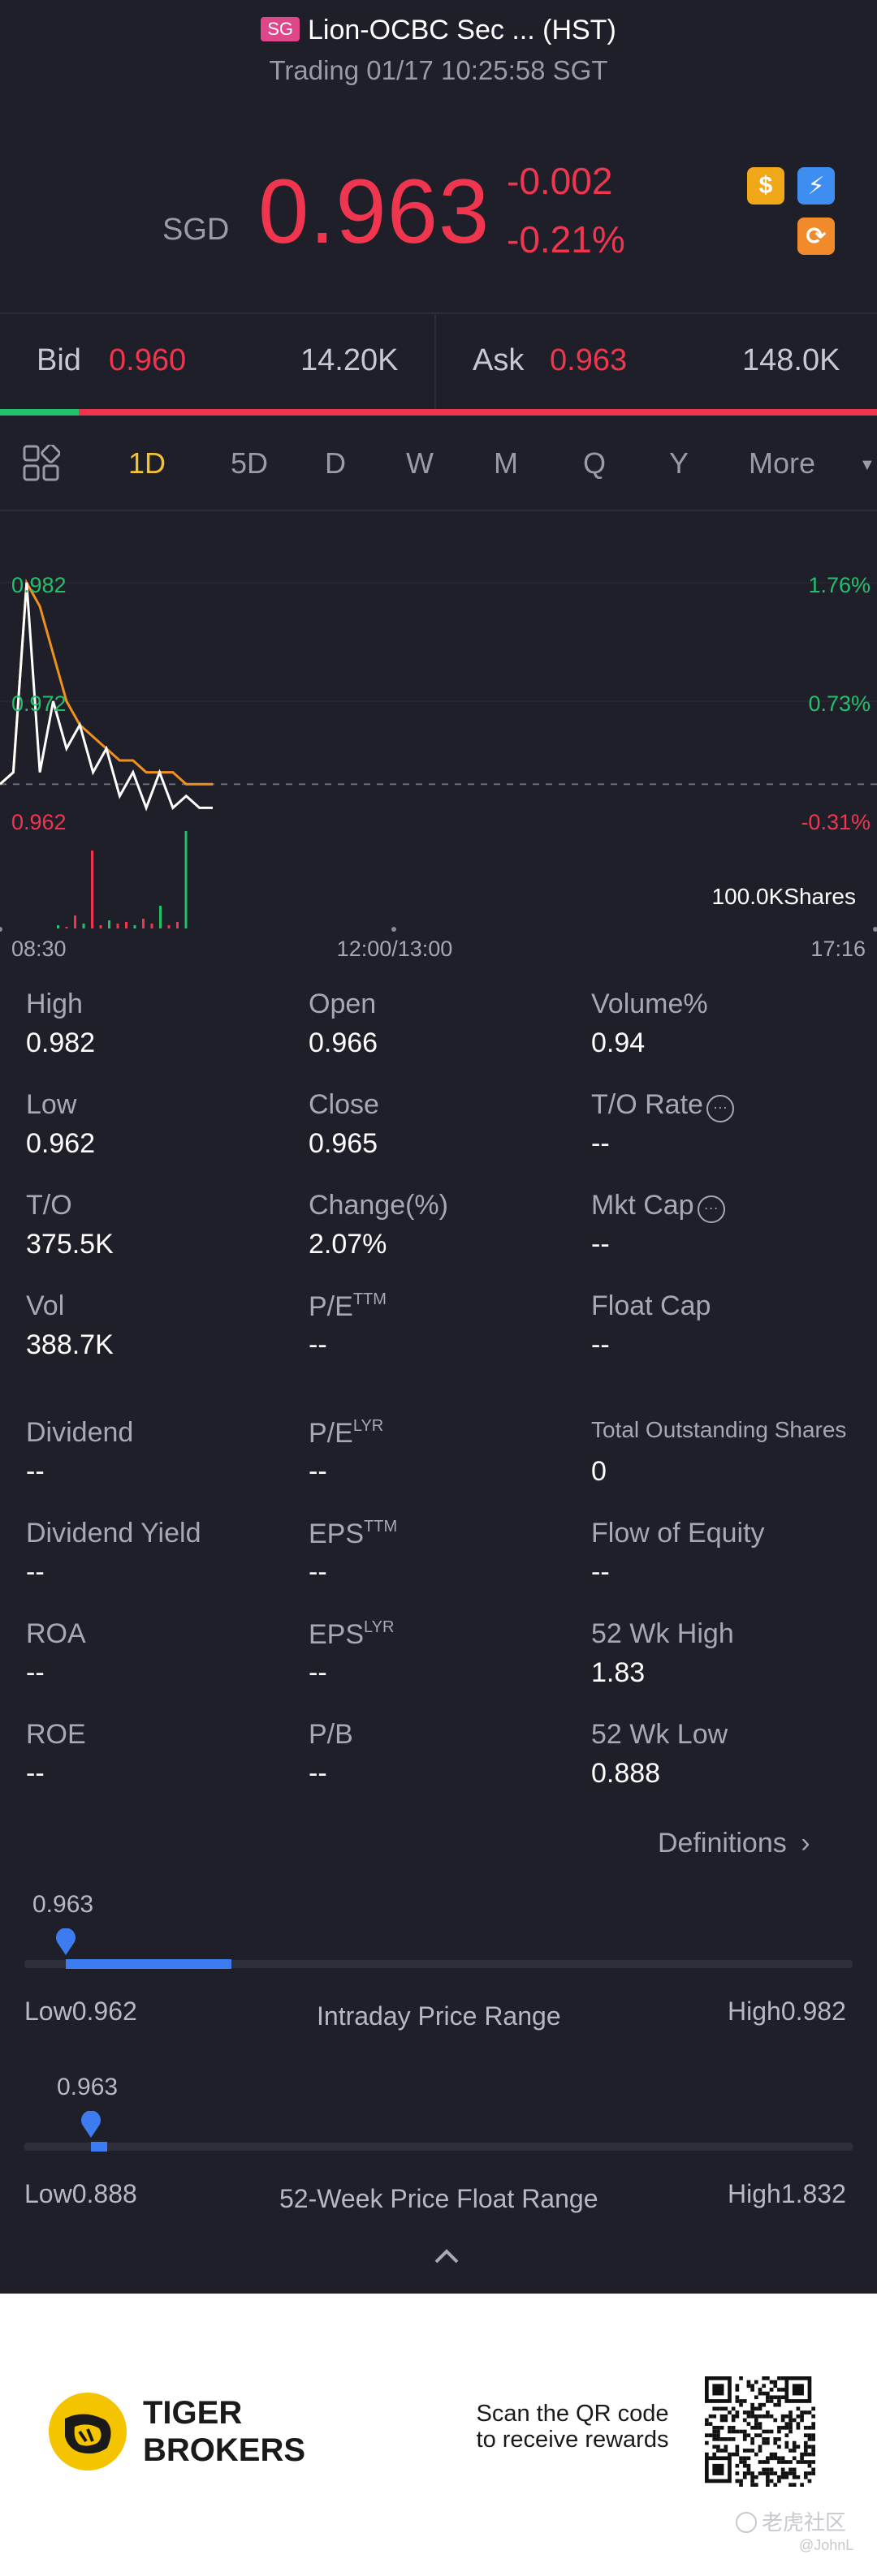 The width and height of the screenshot is (877, 2576). I want to click on stat-value-change: 2.07%, so click(348, 1245).